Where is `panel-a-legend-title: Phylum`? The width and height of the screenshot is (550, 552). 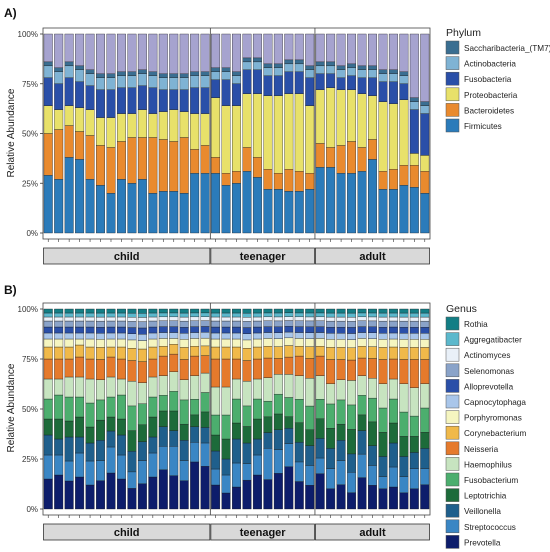 panel-a-legend-title: Phylum is located at coordinates (463, 33).